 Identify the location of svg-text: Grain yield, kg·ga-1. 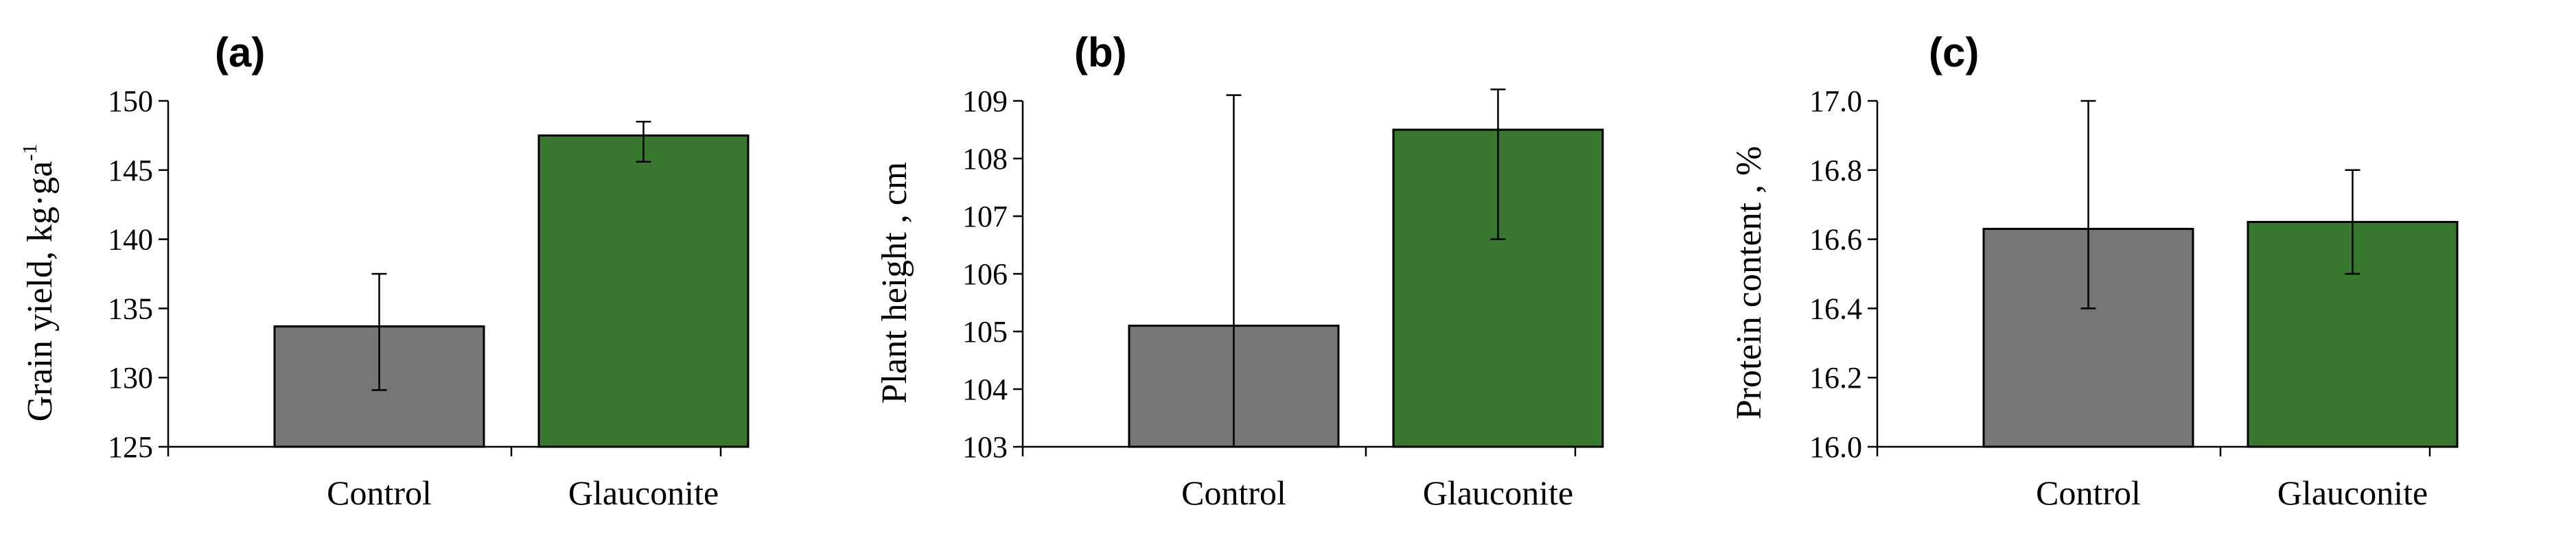
(39, 283).